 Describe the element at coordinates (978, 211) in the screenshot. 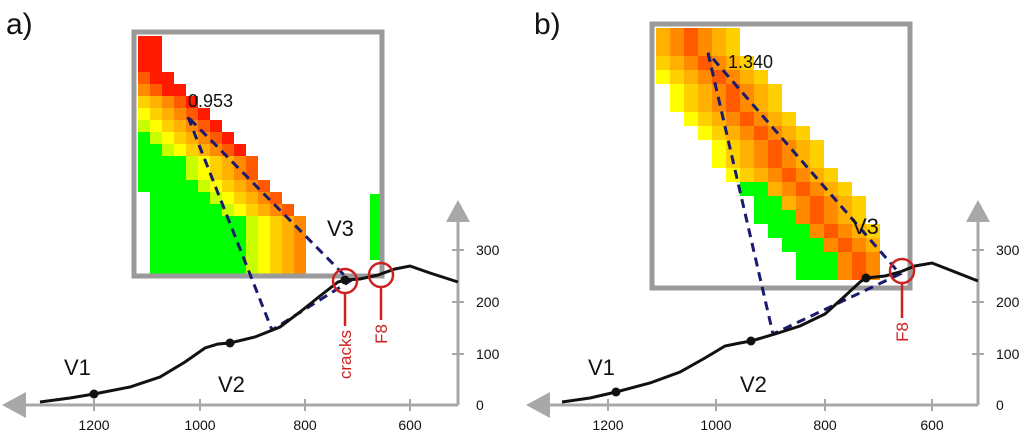

I see `arrow-up-icon` at that location.